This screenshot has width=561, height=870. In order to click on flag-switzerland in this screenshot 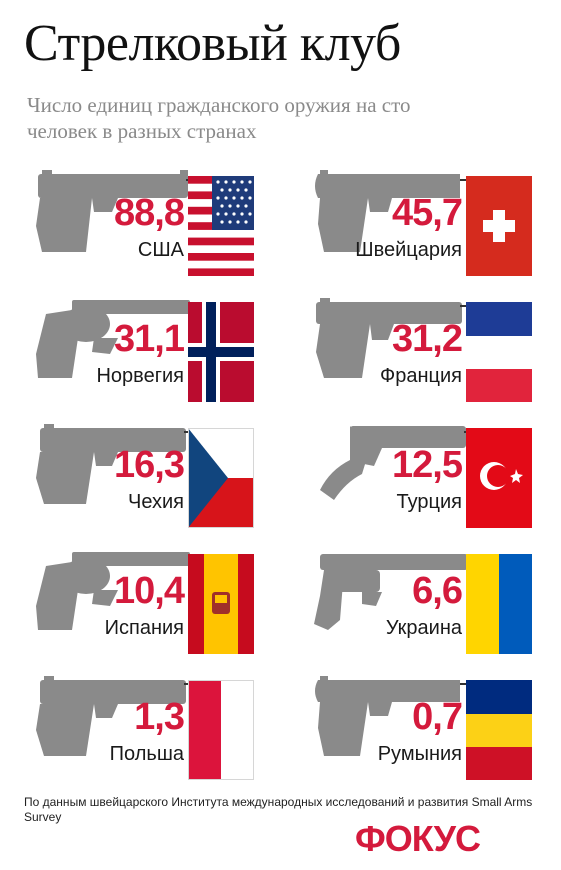, I will do `click(499, 226)`.